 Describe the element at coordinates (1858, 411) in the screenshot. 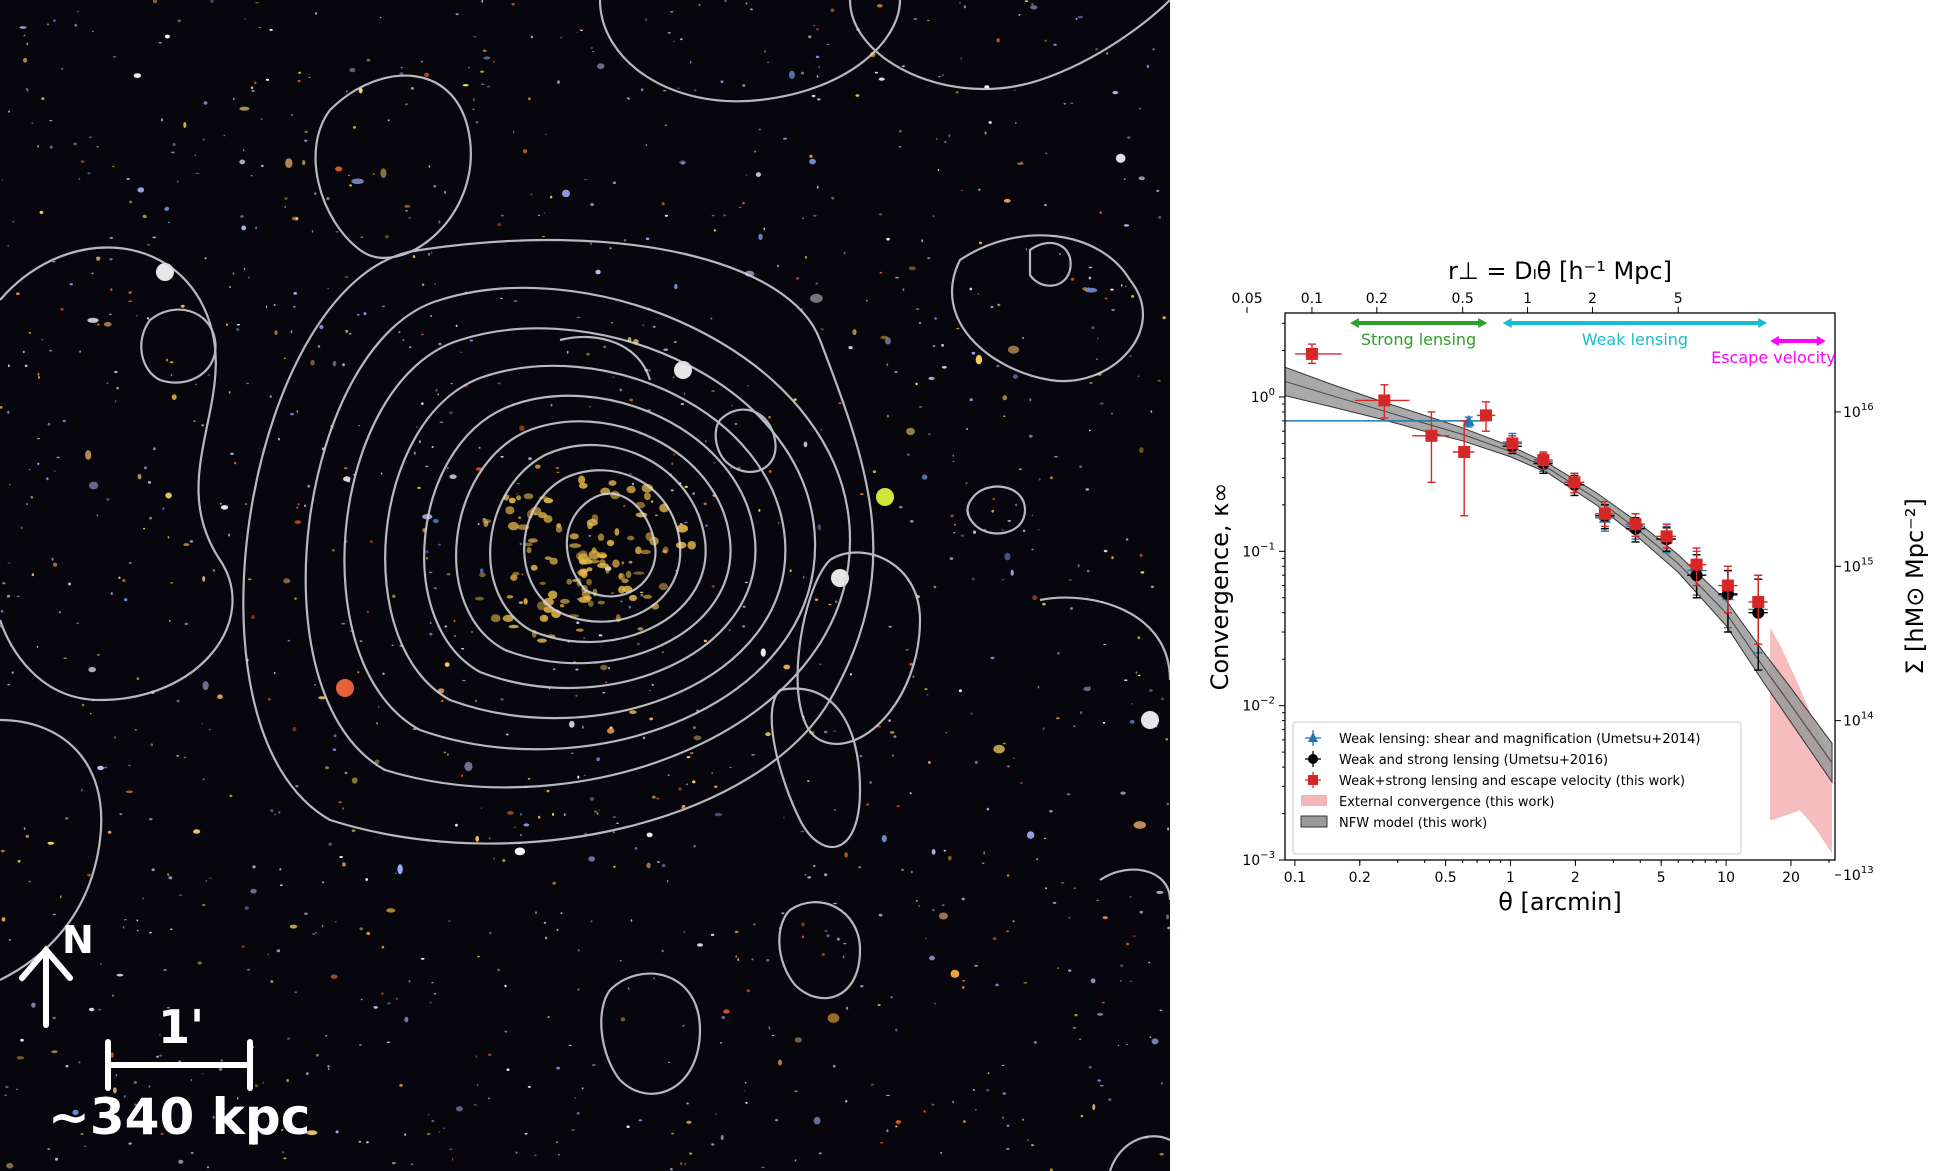

I see `right-tick-label-0: 1016` at that location.